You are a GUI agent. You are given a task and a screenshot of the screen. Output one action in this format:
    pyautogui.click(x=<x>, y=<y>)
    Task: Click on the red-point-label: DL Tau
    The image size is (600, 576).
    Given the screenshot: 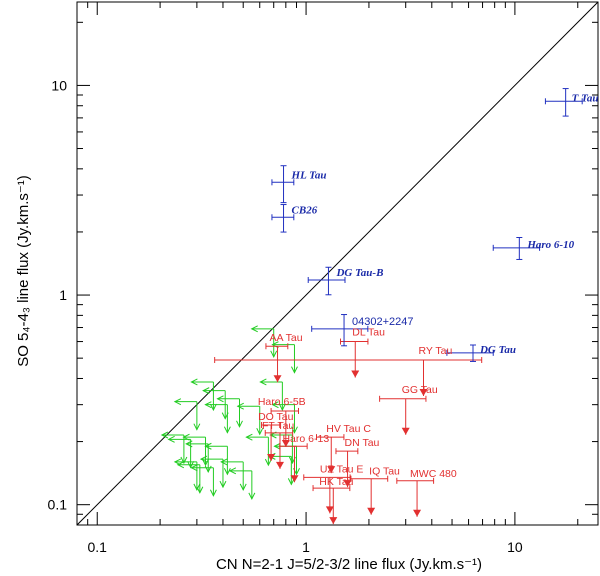 What is the action you would take?
    pyautogui.click(x=368, y=333)
    